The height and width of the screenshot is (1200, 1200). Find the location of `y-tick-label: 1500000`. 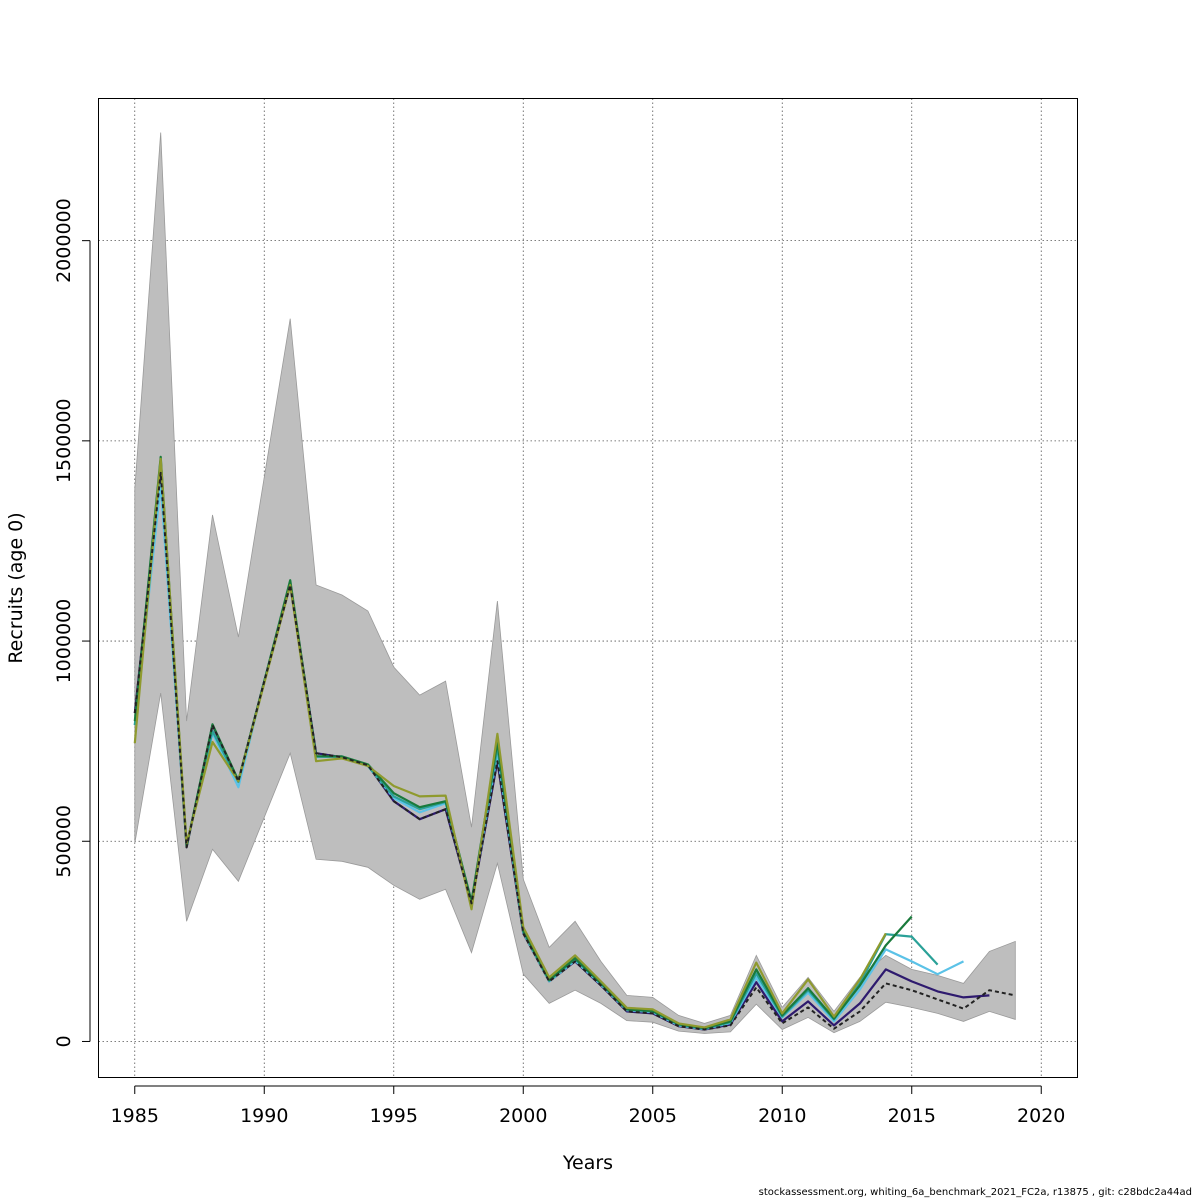

y-tick-label: 1500000 is located at coordinates (64, 440).